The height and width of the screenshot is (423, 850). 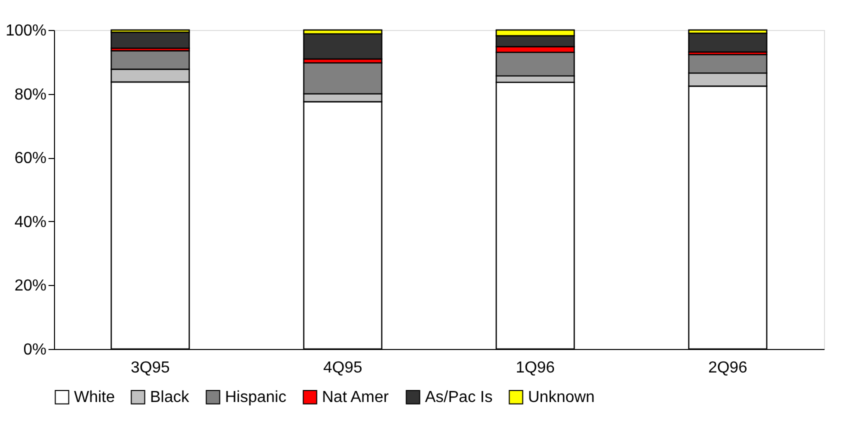 I want to click on y-tick-label: 60%, so click(x=30, y=159).